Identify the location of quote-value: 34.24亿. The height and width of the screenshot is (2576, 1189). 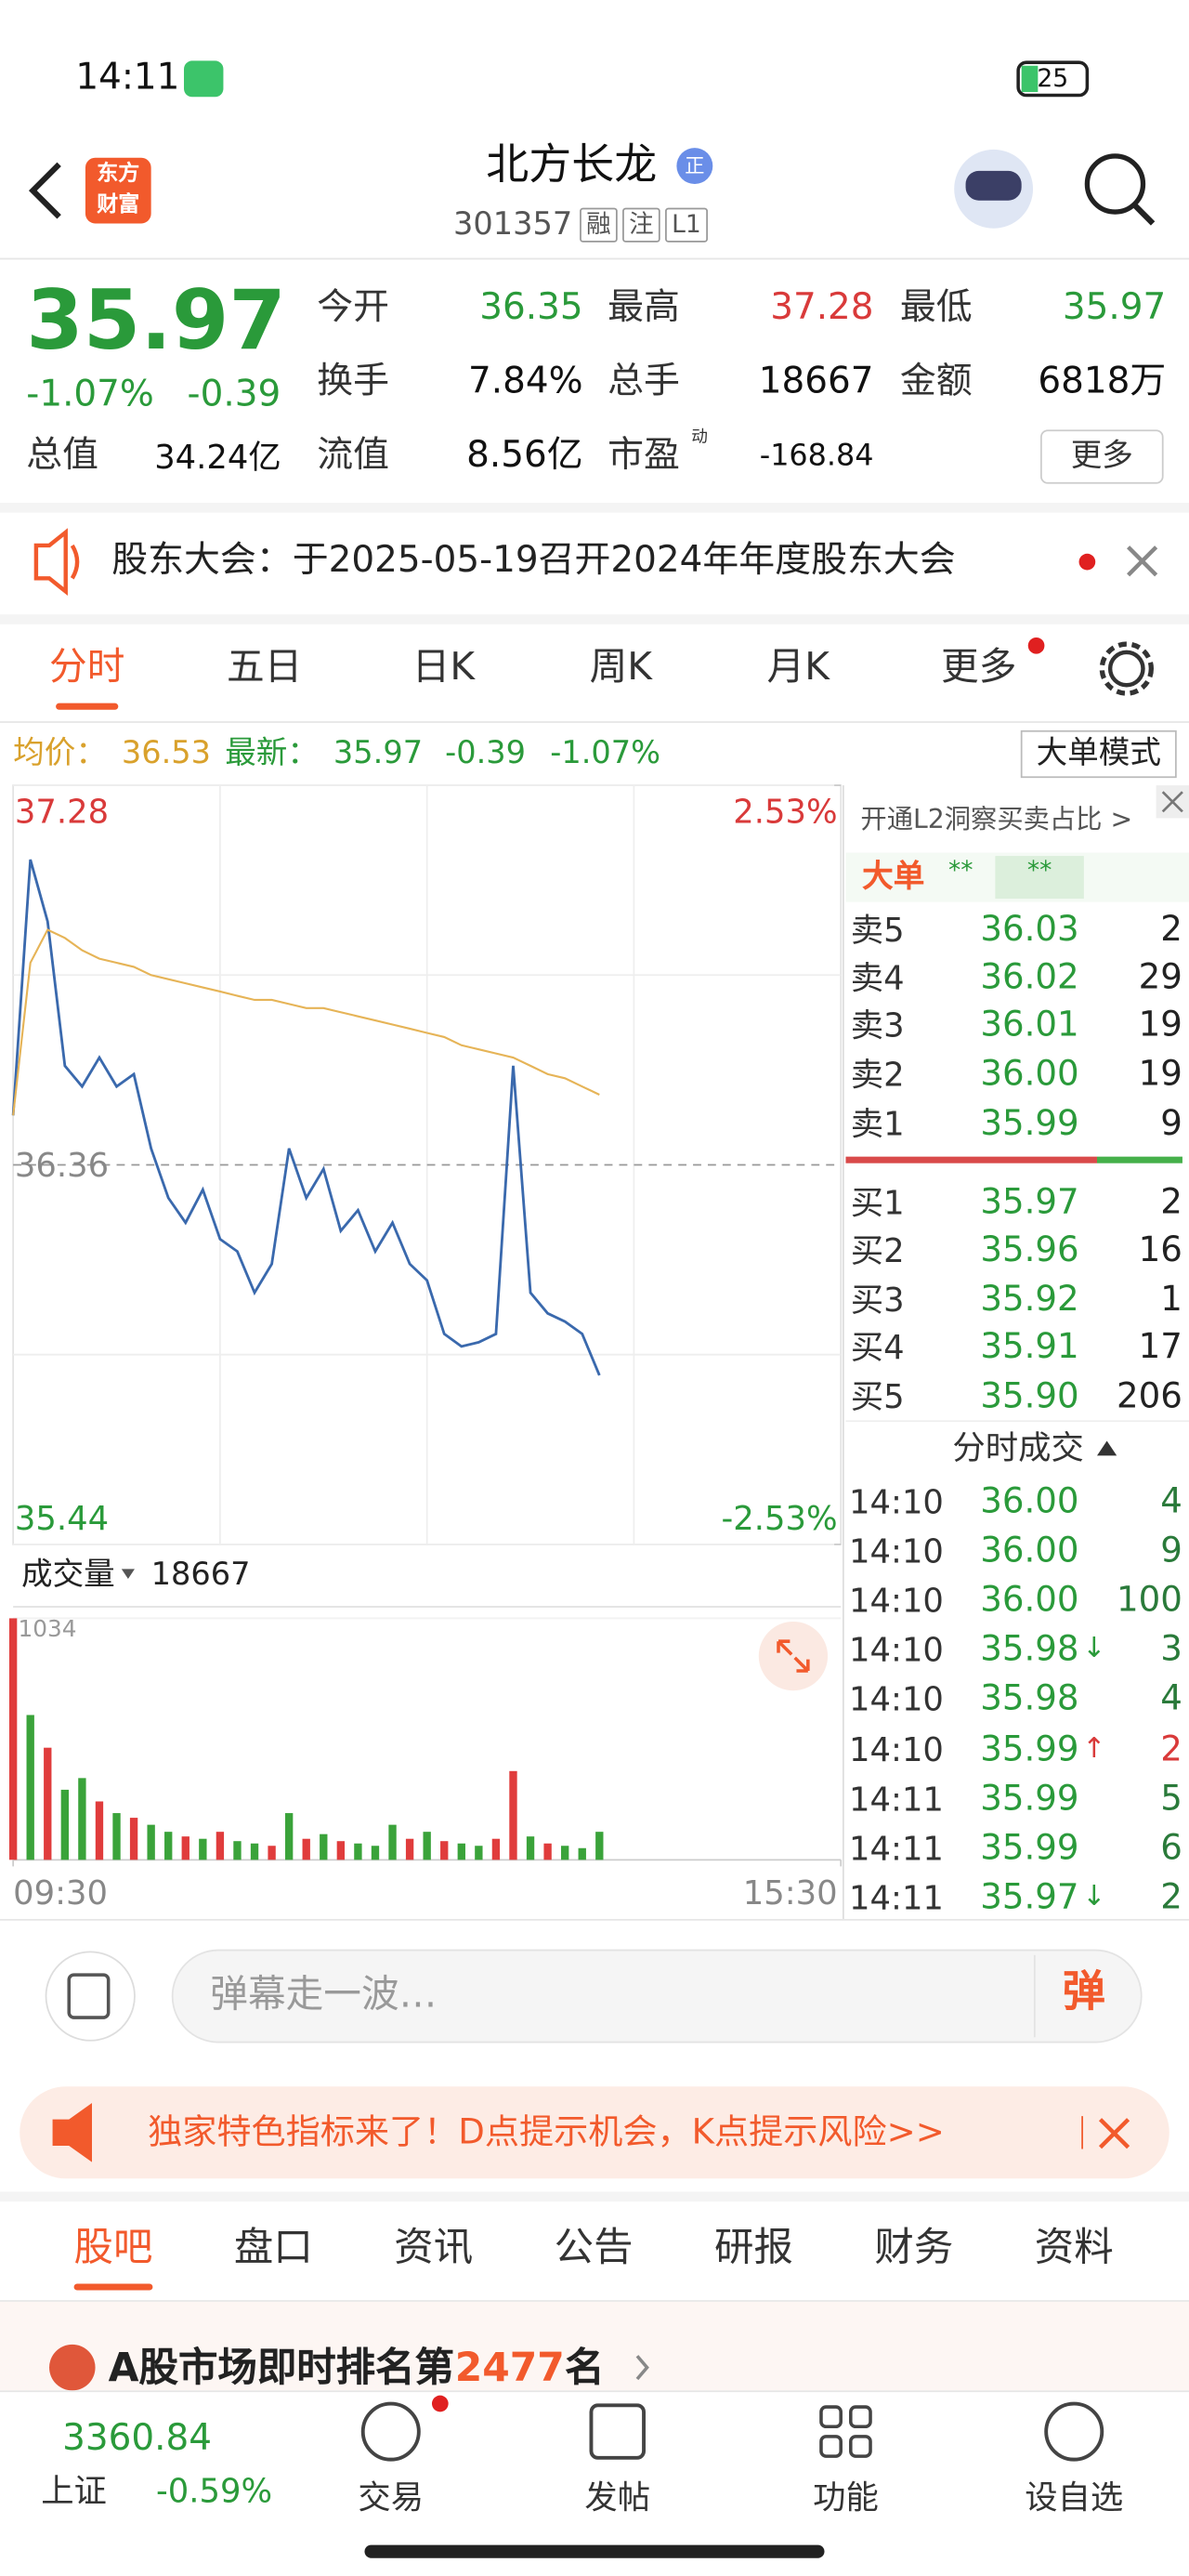
(218, 457).